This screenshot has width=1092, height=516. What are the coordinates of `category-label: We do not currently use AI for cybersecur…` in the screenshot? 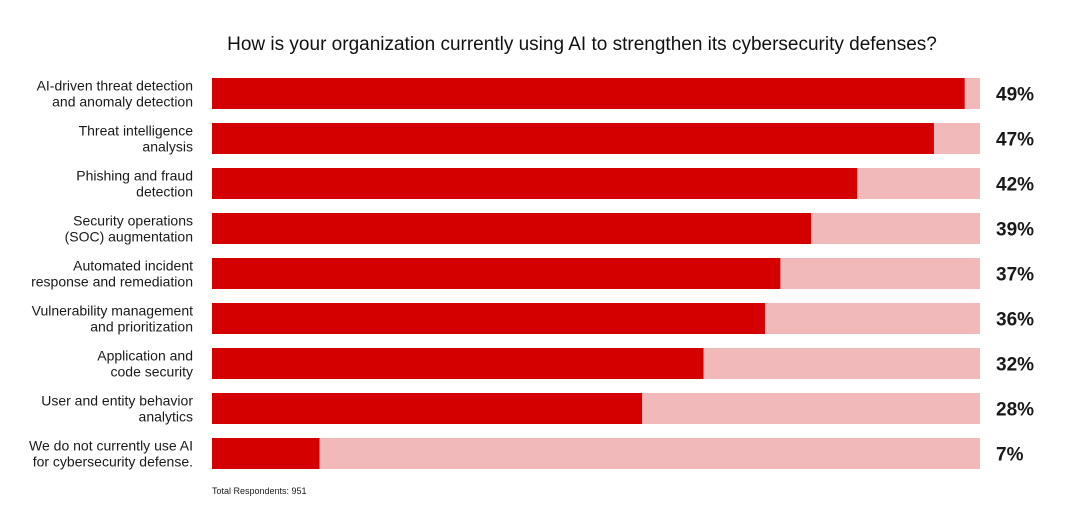 It's located at (111, 454).